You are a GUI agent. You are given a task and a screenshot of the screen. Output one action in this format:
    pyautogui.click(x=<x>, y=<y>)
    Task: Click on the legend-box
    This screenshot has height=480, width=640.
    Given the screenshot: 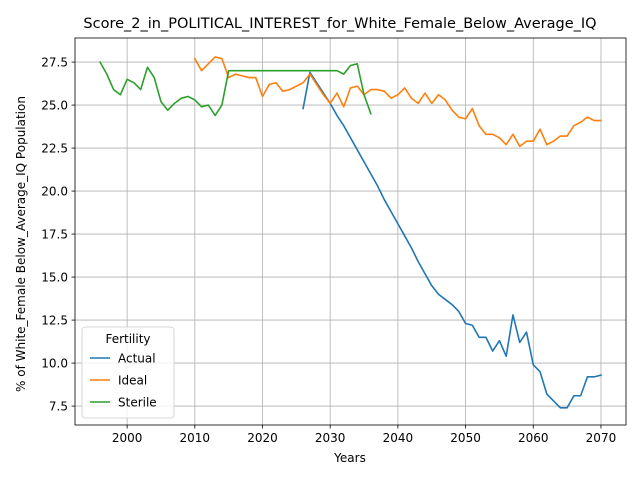 What is the action you would take?
    pyautogui.click(x=128, y=372)
    